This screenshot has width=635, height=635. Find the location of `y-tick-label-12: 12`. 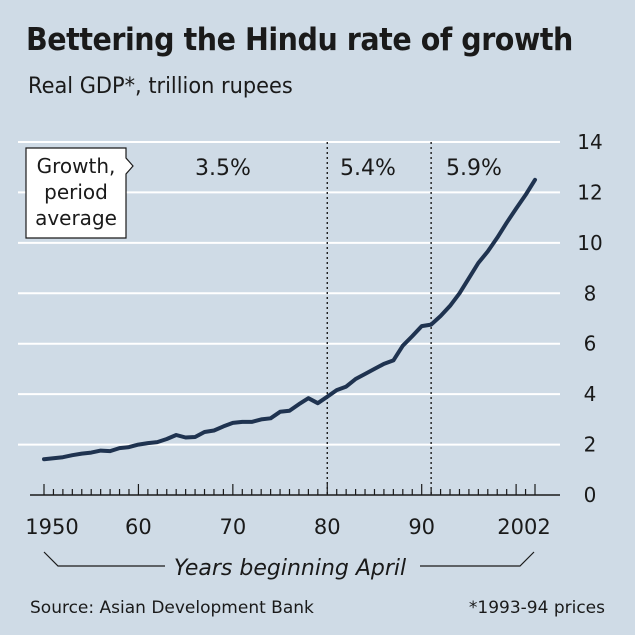

y-tick-label-12: 12 is located at coordinates (589, 192).